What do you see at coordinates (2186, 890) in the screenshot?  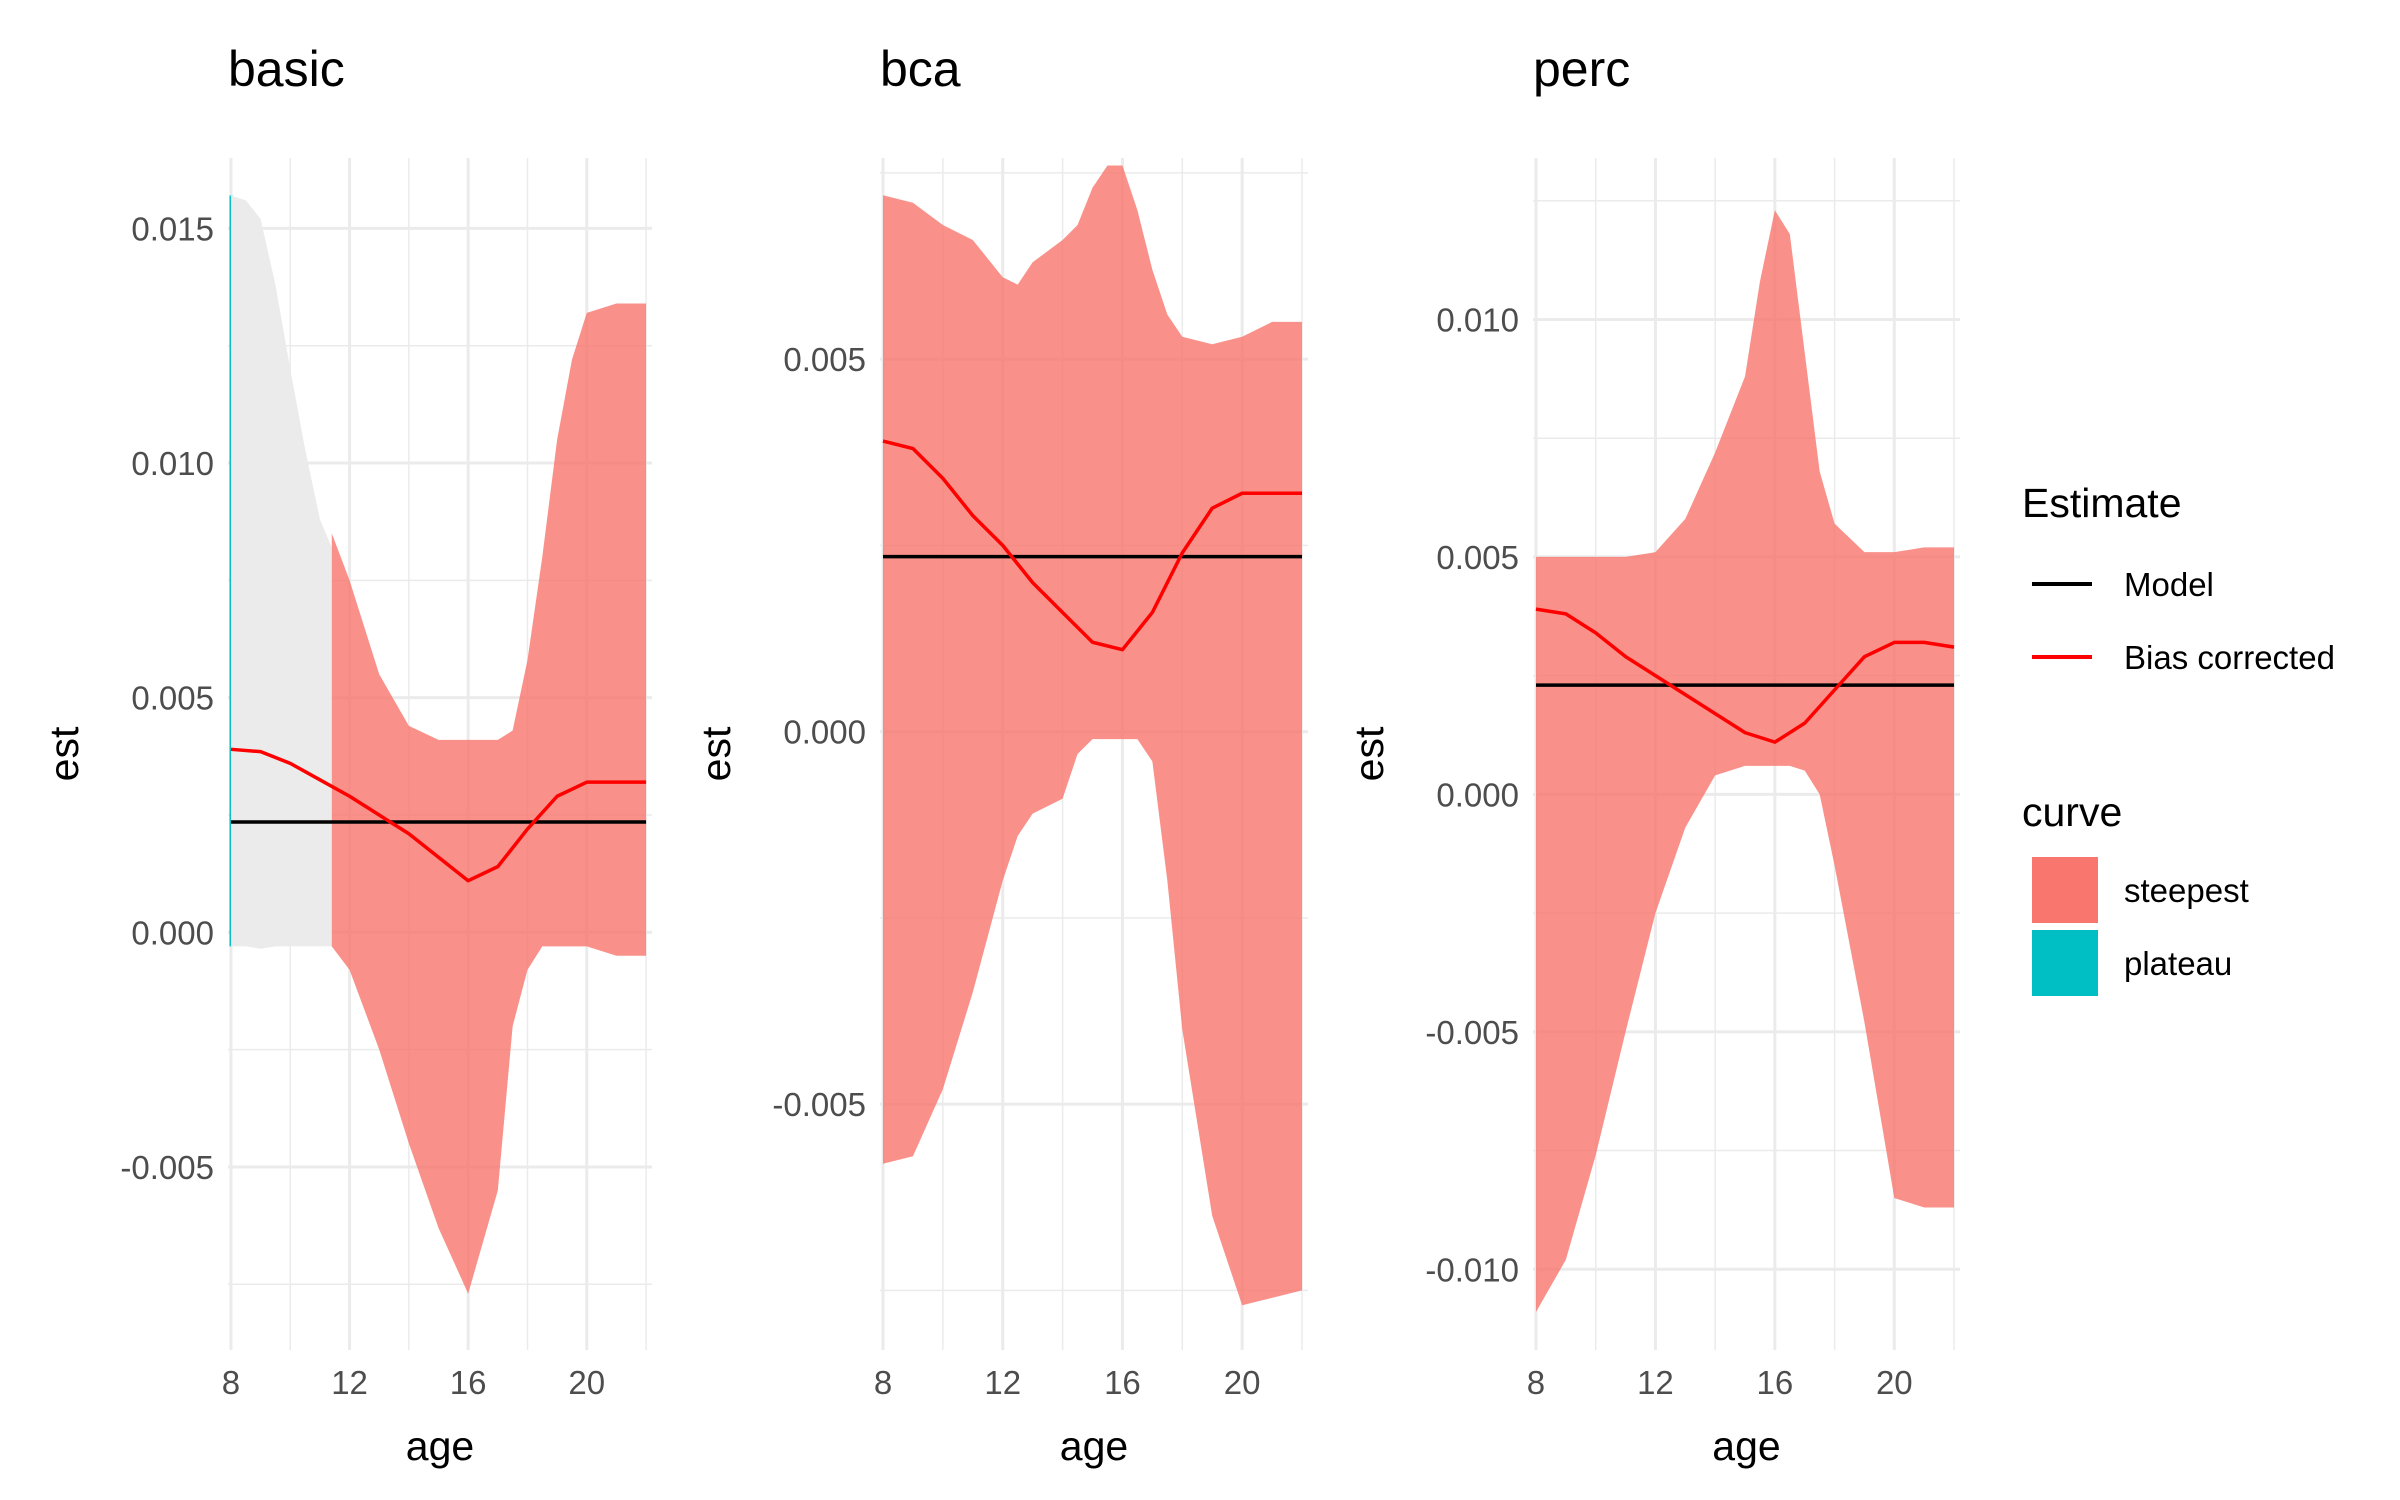 I see `legend-label-steepest: steepest` at bounding box center [2186, 890].